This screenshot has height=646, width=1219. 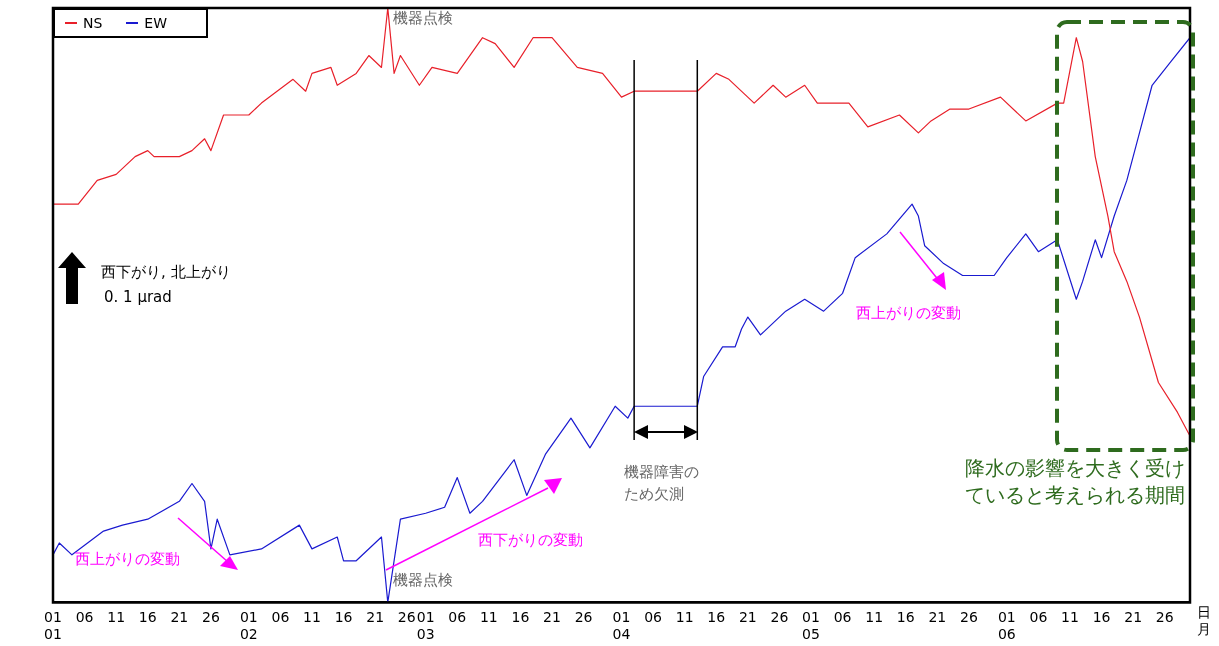 I want to click on x-tick-label: 01 01, so click(x=53, y=626).